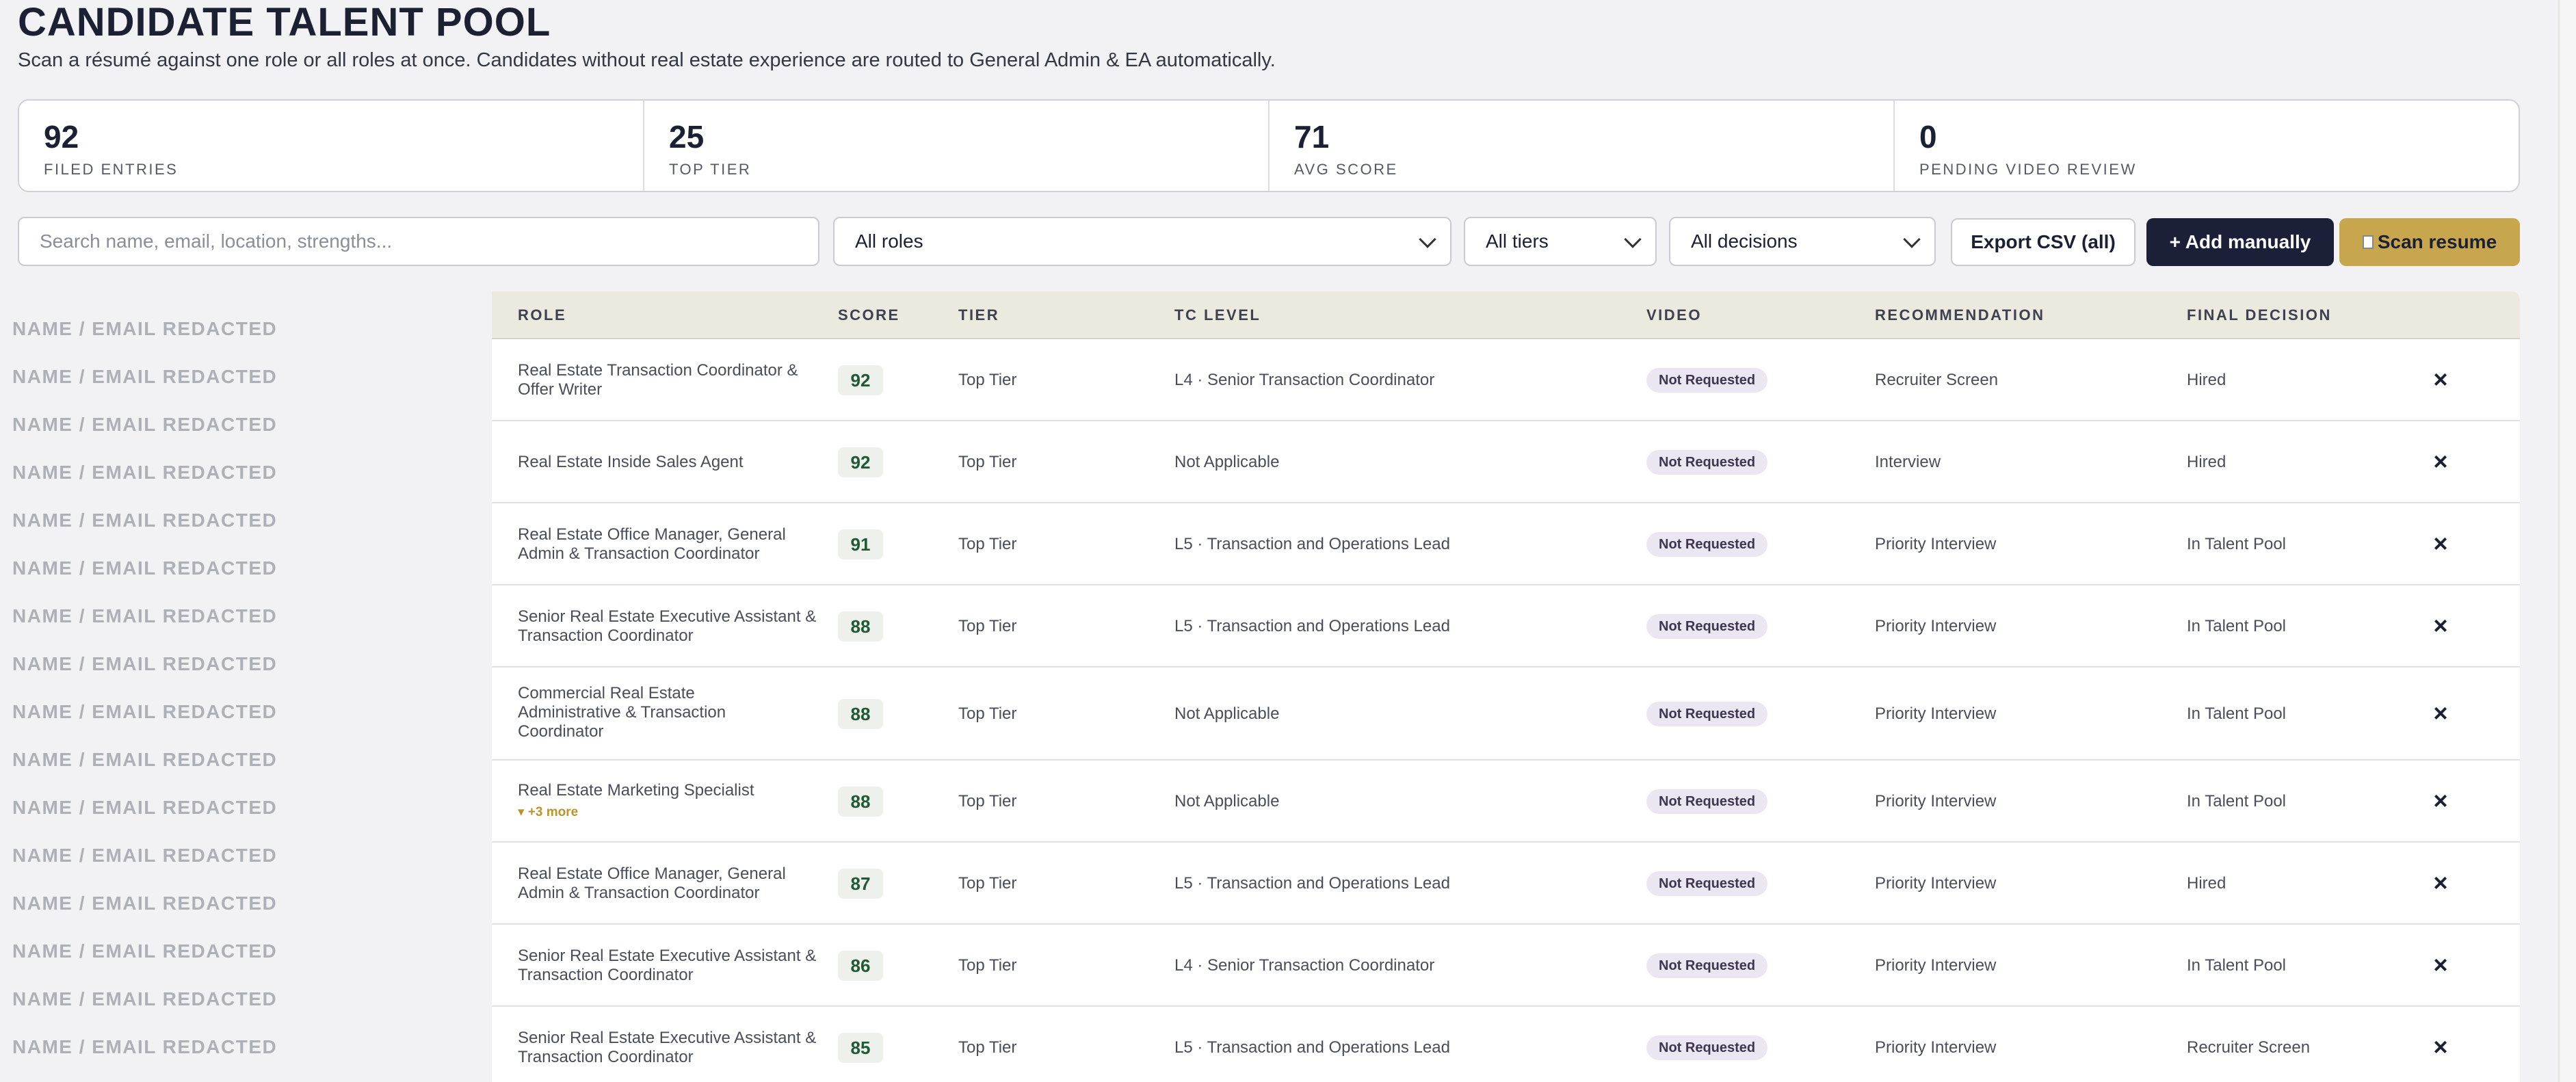 The height and width of the screenshot is (1082, 2576). What do you see at coordinates (1674, 315) in the screenshot?
I see `column-header-video: VIDEO` at bounding box center [1674, 315].